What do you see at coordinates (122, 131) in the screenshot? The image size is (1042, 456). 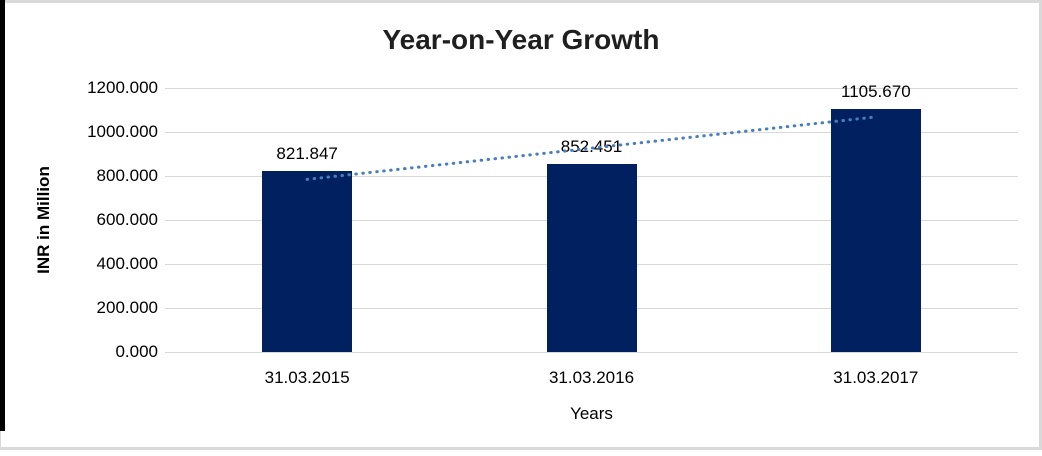 I see `y-tick-label: 1000.000` at bounding box center [122, 131].